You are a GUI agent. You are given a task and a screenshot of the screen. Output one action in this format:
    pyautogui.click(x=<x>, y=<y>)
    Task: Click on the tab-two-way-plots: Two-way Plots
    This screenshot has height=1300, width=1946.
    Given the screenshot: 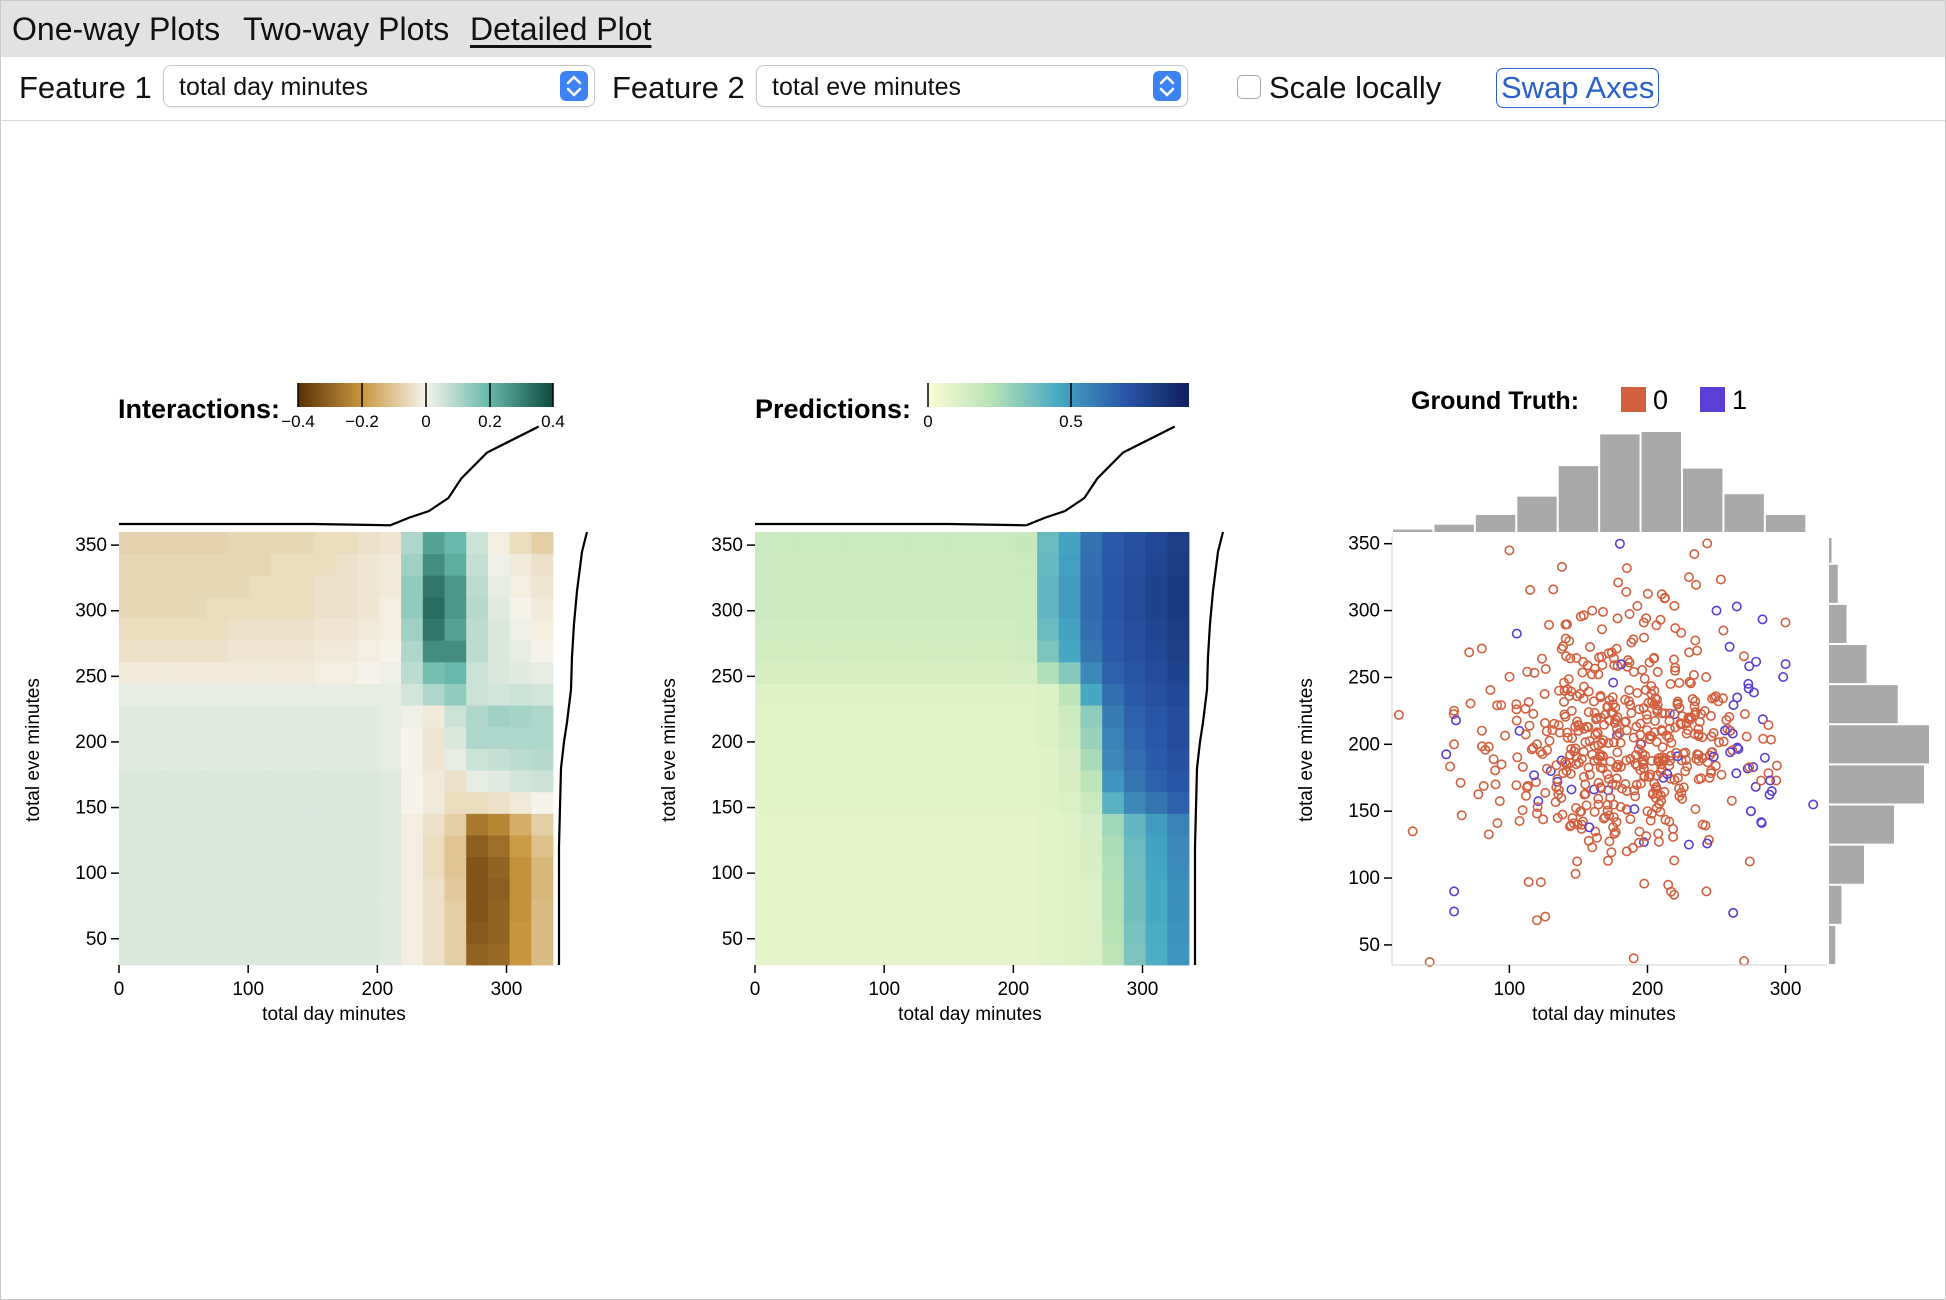 What is the action you would take?
    pyautogui.click(x=346, y=29)
    